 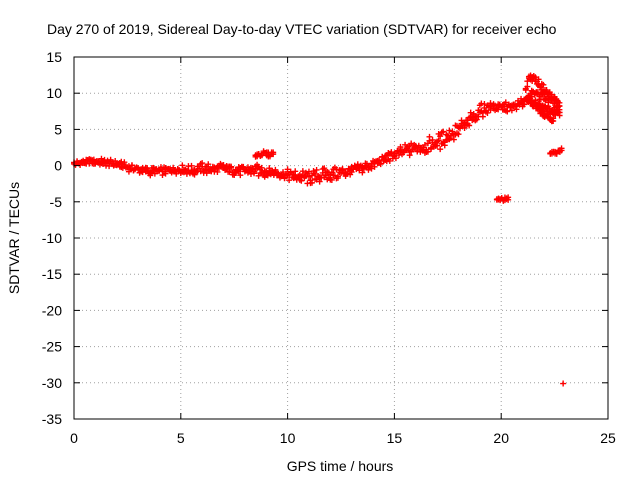 What do you see at coordinates (501, 438) in the screenshot?
I see `x-tick-label: 20` at bounding box center [501, 438].